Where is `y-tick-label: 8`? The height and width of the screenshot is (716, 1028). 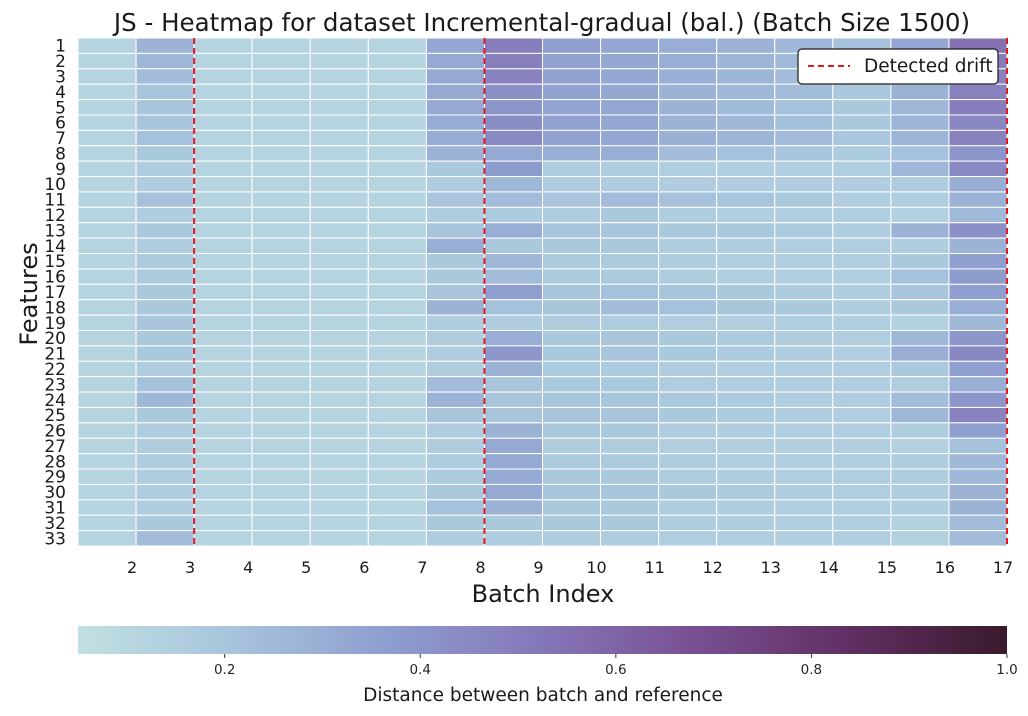
y-tick-label: 8 is located at coordinates (60, 154).